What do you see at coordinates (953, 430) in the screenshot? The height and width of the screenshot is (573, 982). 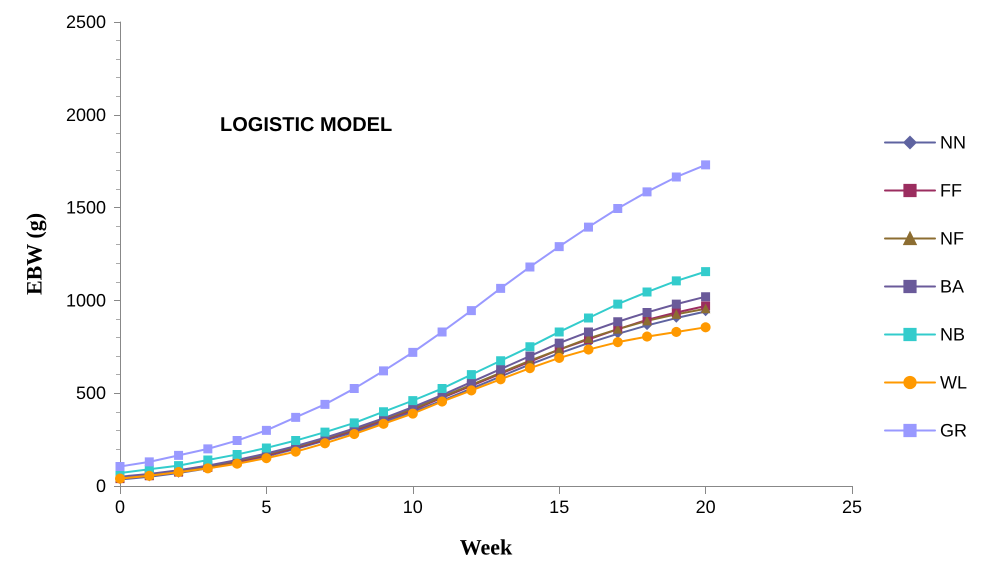 I see `legend-label: GR` at bounding box center [953, 430].